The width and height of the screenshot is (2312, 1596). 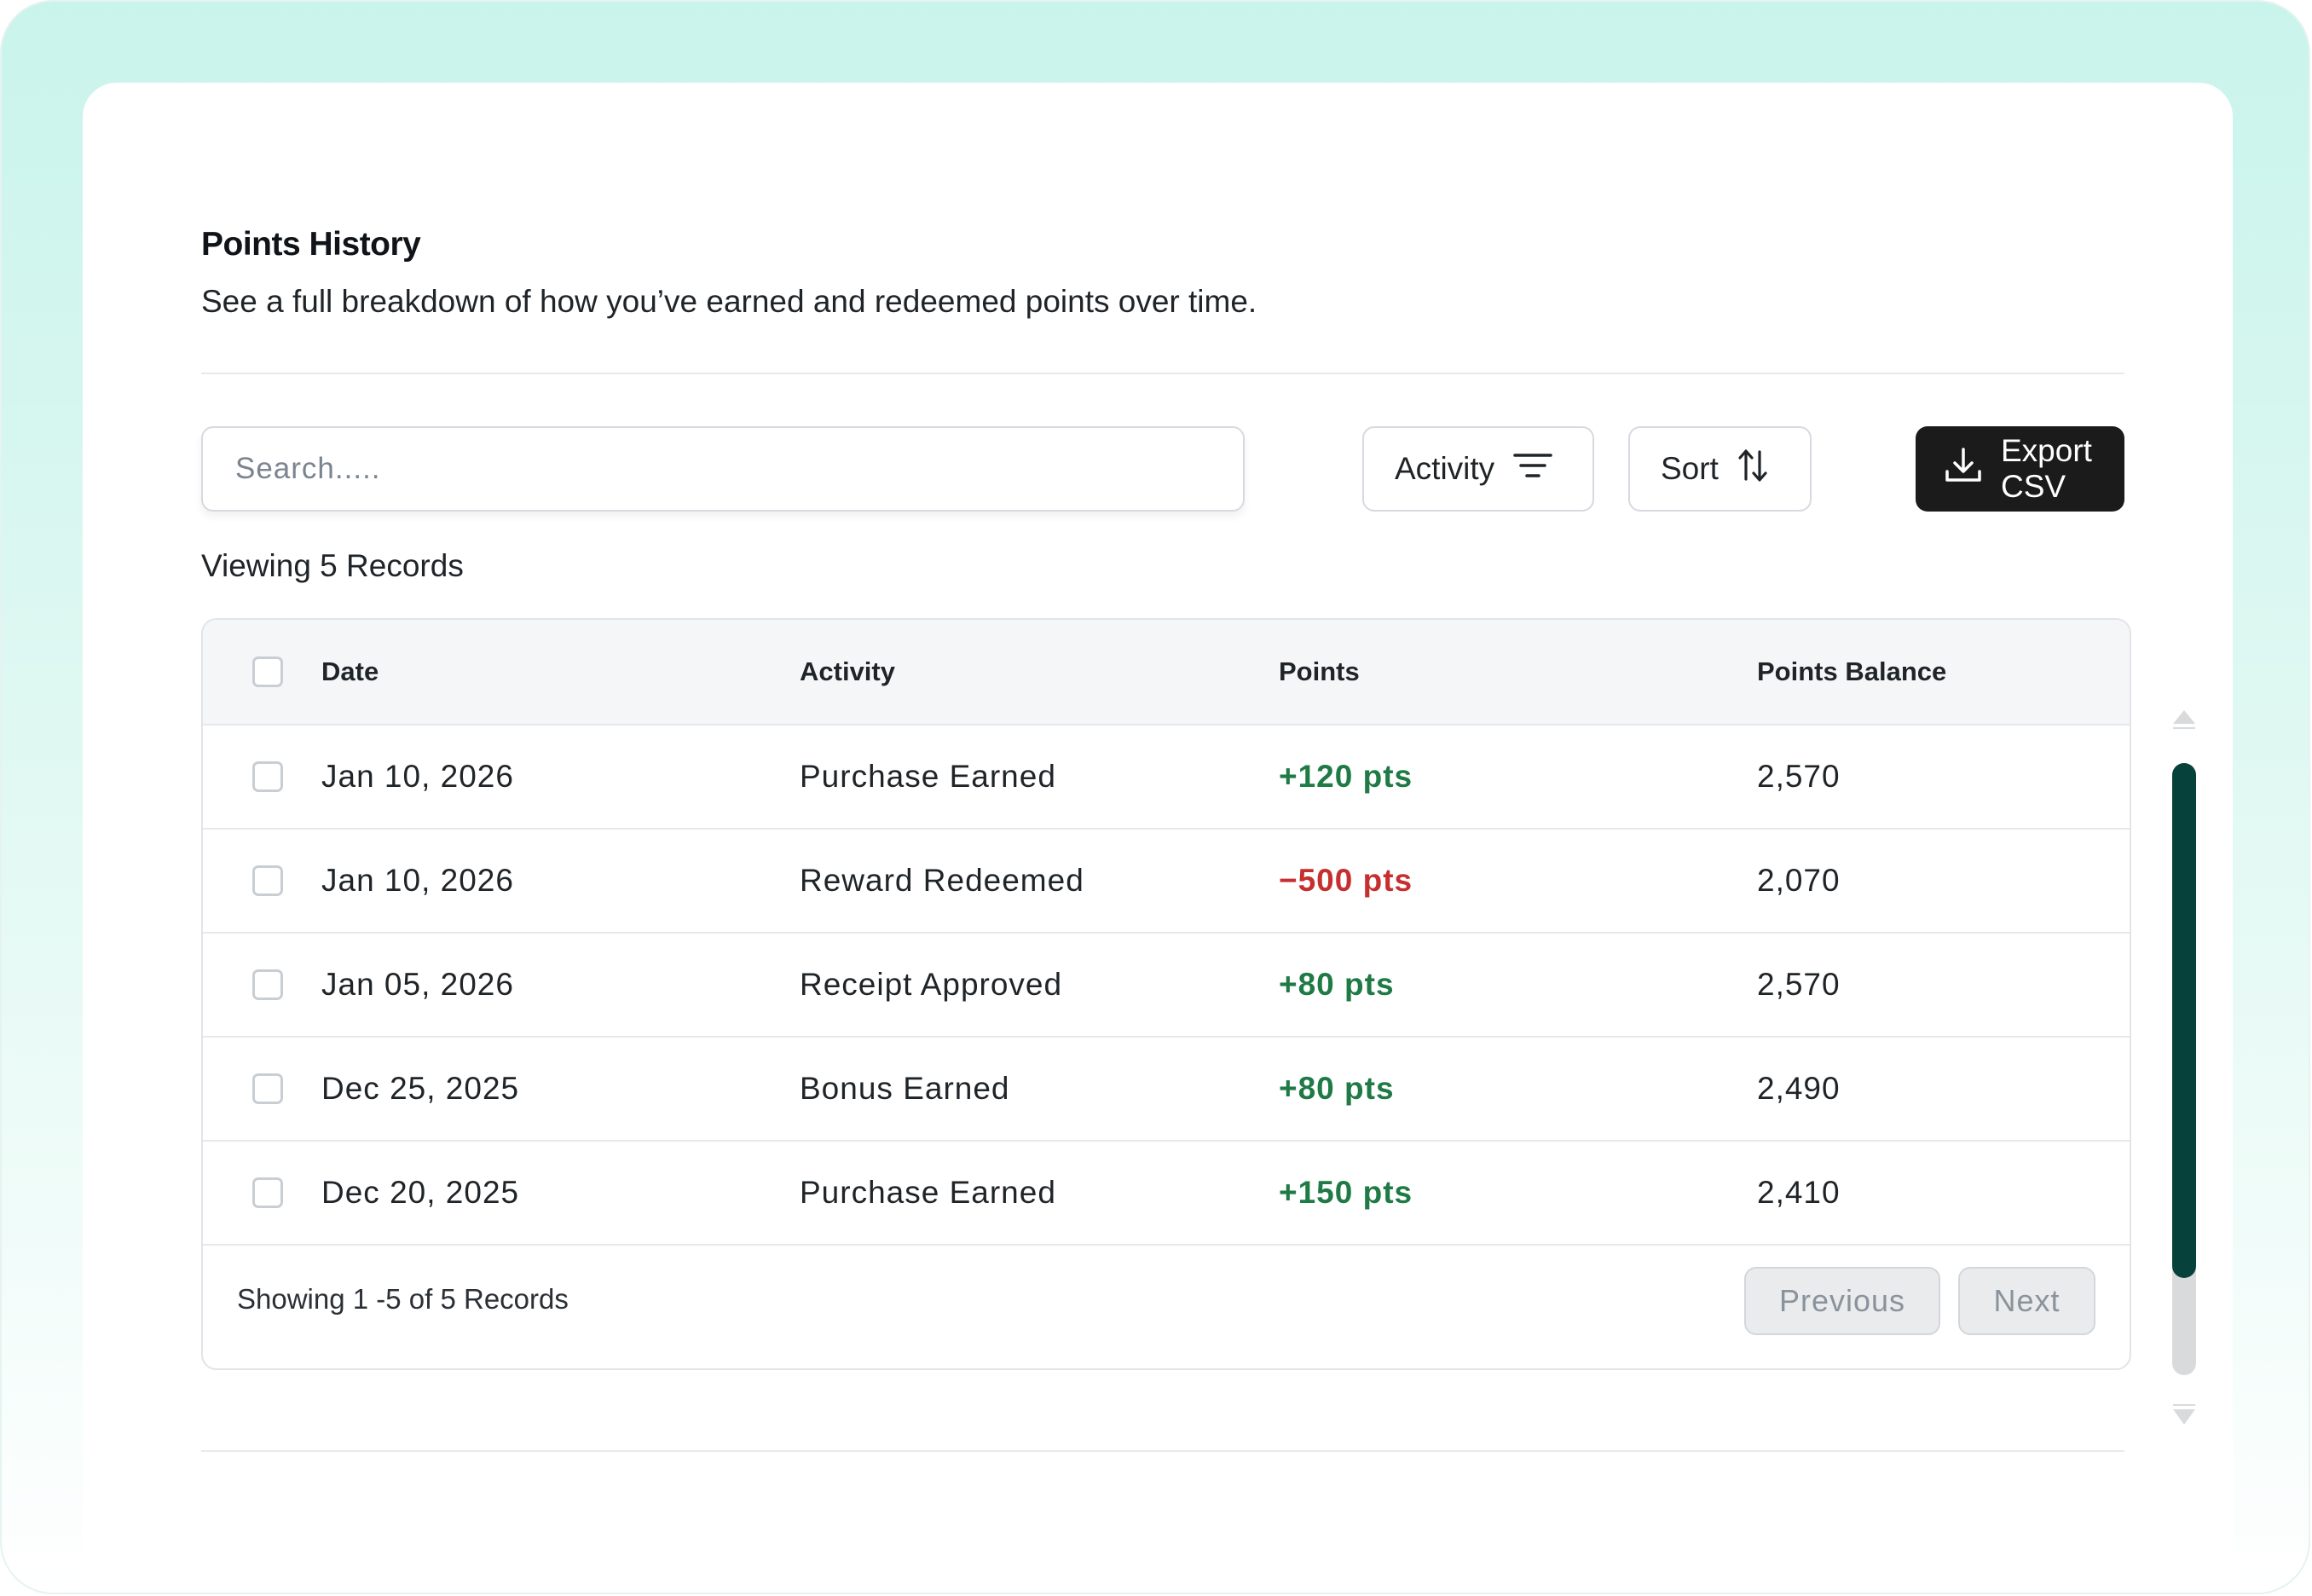 I want to click on download-icon, so click(x=1963, y=469).